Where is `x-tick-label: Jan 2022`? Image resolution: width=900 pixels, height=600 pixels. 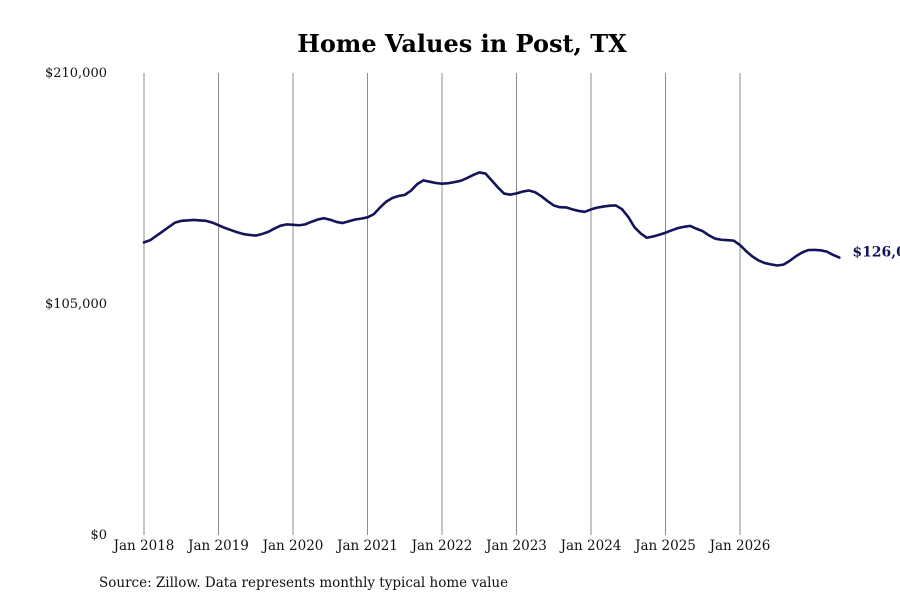
x-tick-label: Jan 2022 is located at coordinates (441, 546).